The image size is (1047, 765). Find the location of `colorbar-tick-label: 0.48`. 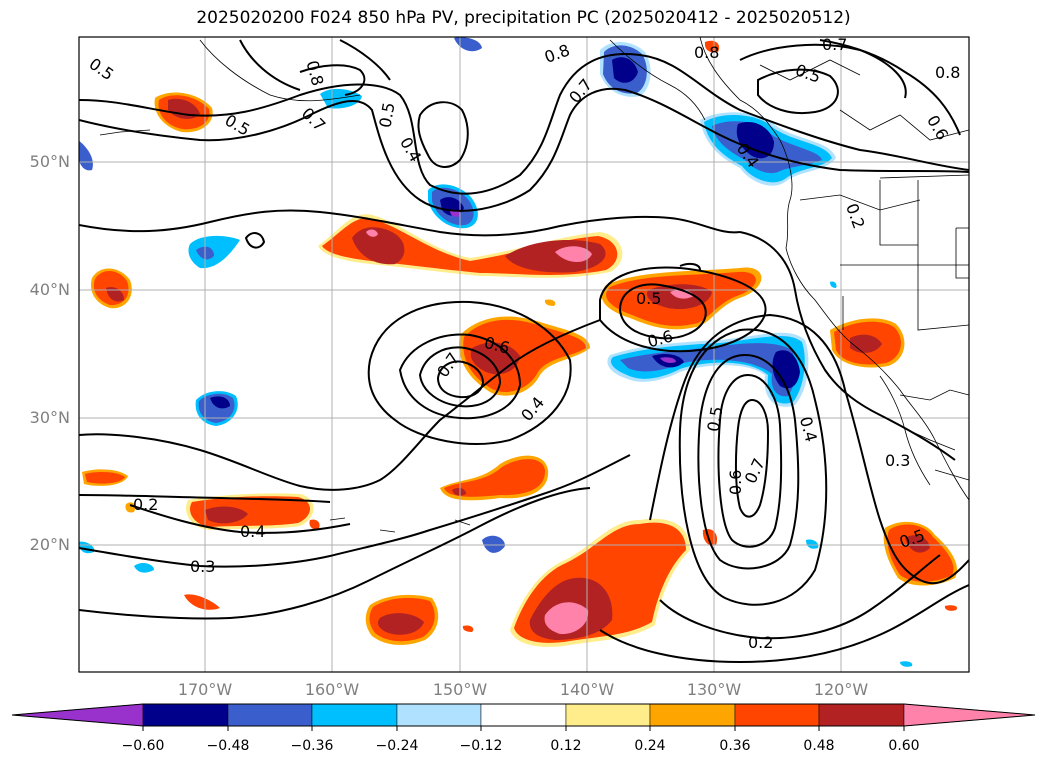

colorbar-tick-label: 0.48 is located at coordinates (819, 746).